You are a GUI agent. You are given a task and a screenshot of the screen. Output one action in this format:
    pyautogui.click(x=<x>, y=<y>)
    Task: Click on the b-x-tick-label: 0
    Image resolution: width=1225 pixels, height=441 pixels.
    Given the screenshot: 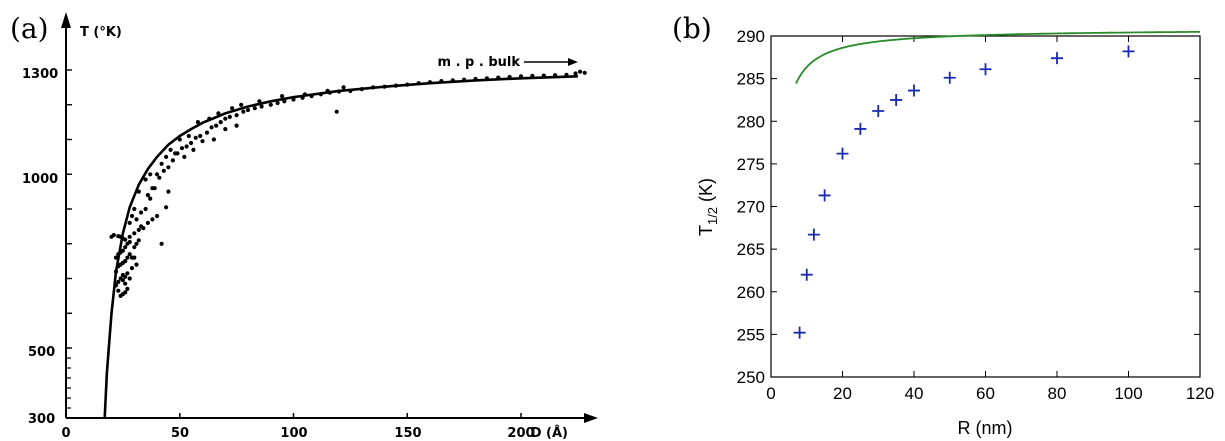 What is the action you would take?
    pyautogui.click(x=770, y=393)
    